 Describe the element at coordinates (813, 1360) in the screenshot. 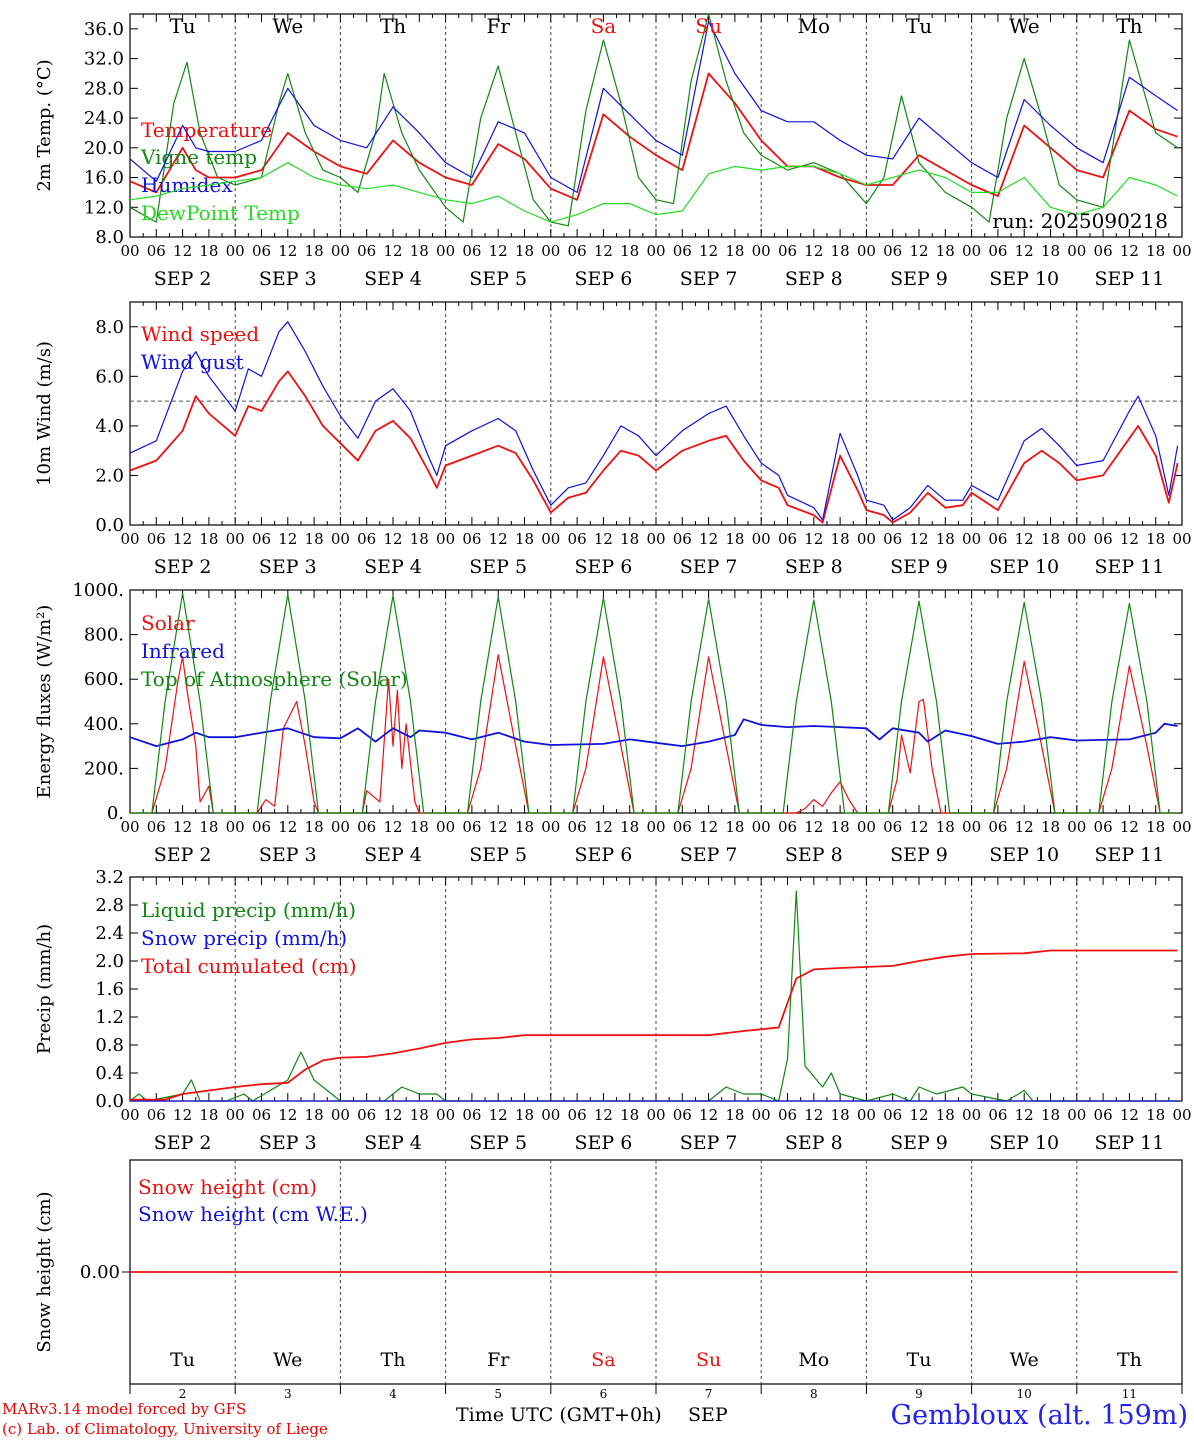

I see `day-label-bottom: Mo` at that location.